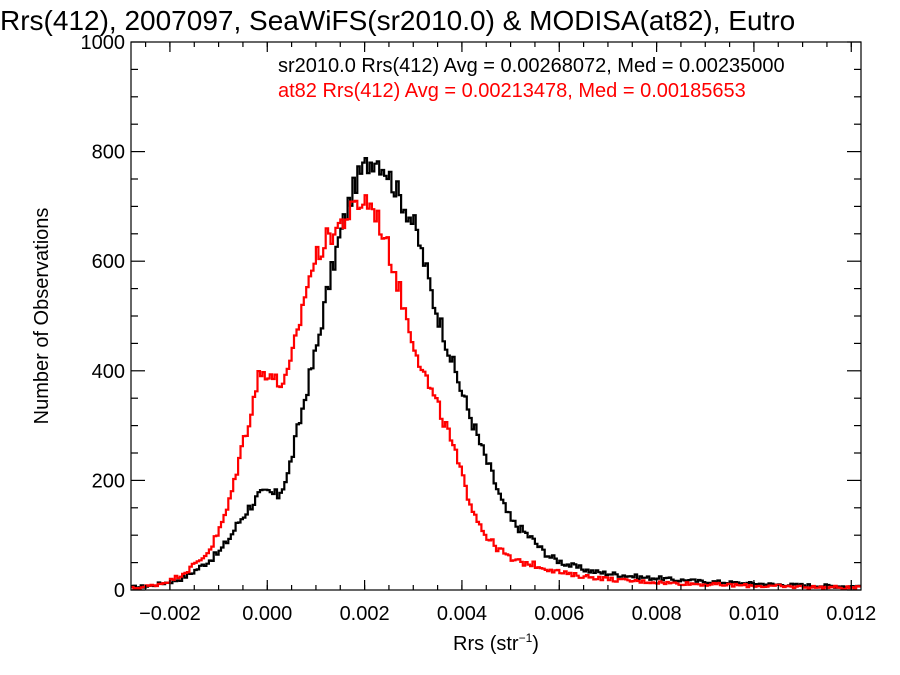 The image size is (900, 675). What do you see at coordinates (108, 481) in the screenshot?
I see `y-tick-label: 200` at bounding box center [108, 481].